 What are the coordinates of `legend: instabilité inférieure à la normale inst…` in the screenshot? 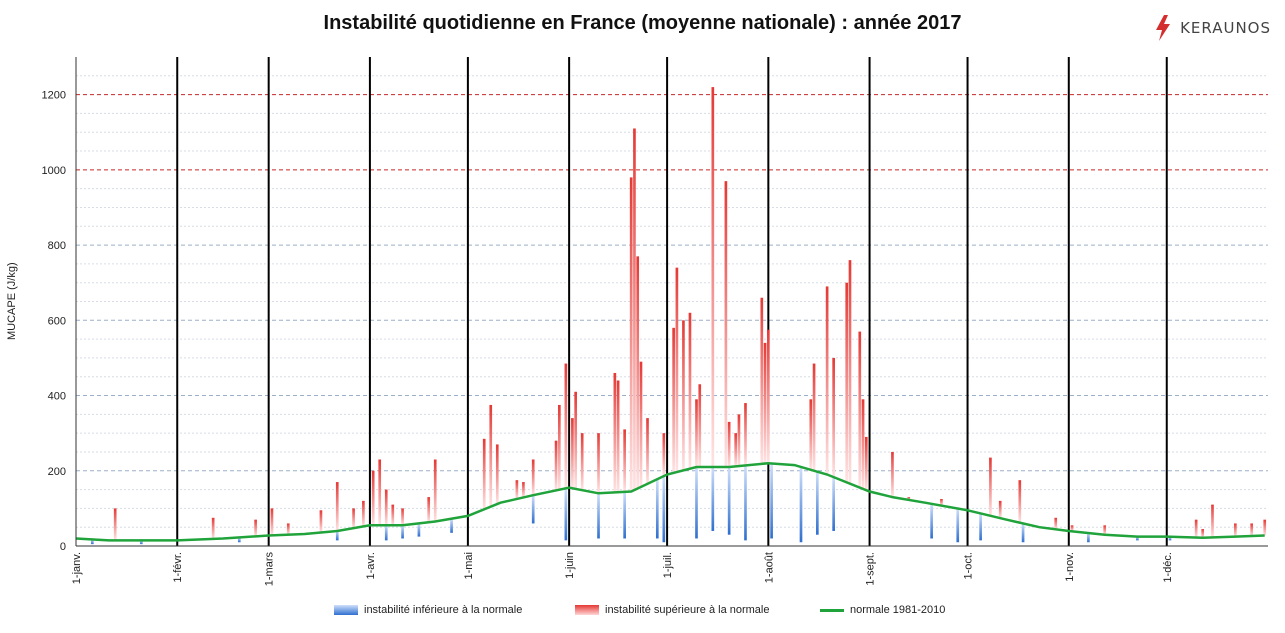 It's located at (642, 614).